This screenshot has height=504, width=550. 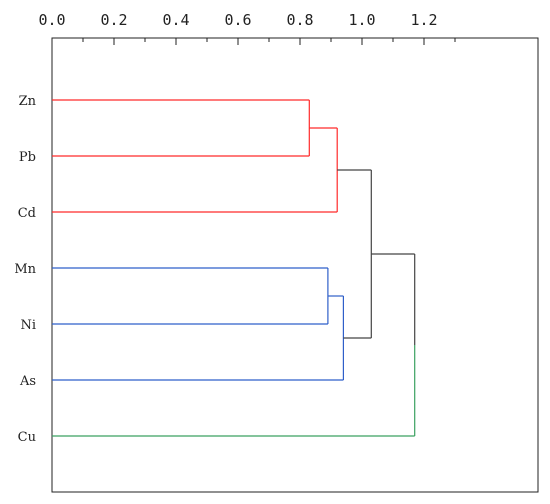 What do you see at coordinates (113, 20) in the screenshot?
I see `x-tick-label: 0.2` at bounding box center [113, 20].